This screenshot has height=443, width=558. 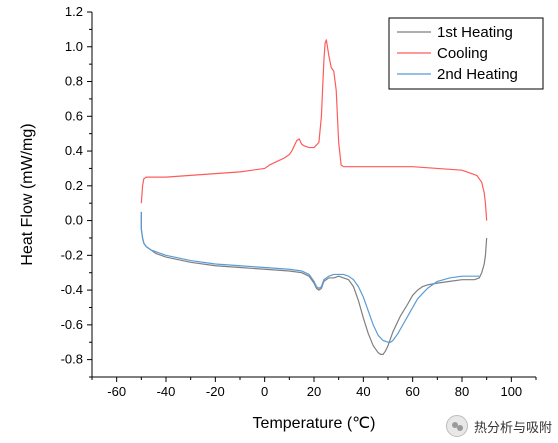 I want to click on legend-label: 1st Heating, so click(x=475, y=32).